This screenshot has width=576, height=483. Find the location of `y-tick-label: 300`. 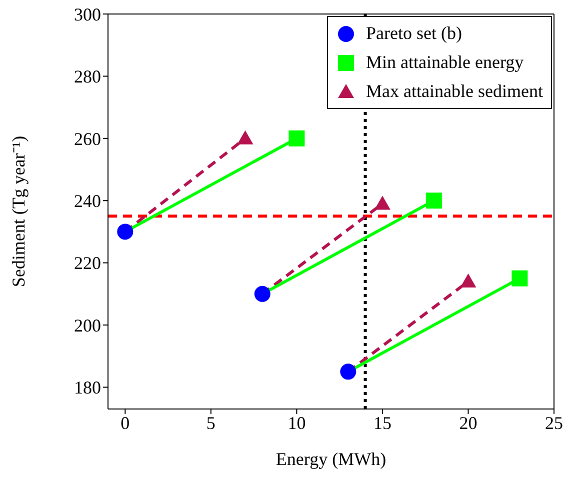

y-tick-label: 300 is located at coordinates (87, 14).